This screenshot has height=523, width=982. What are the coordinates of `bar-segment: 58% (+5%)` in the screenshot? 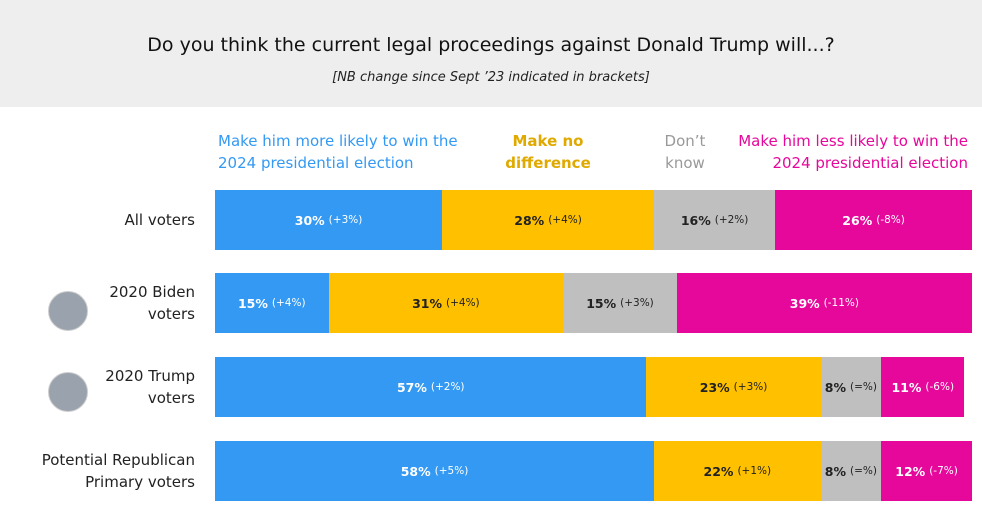 It's located at (435, 471).